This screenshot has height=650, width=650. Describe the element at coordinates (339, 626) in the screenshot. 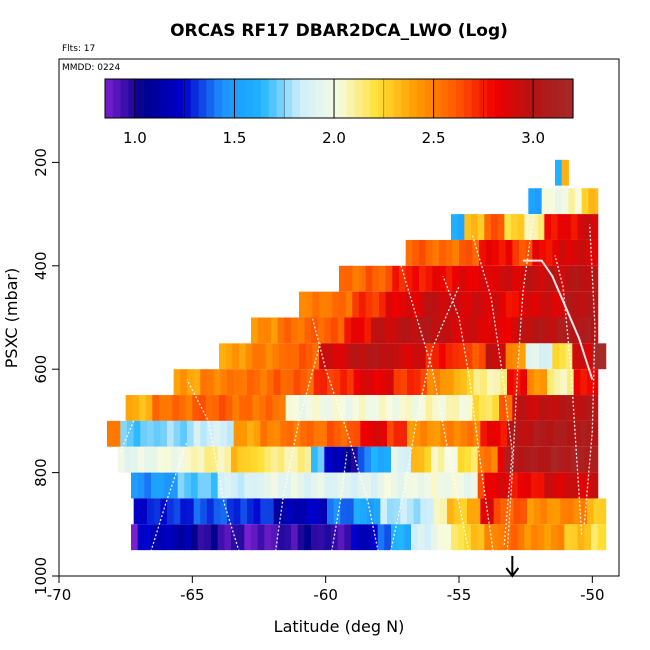

I see `x-axis-label: Latitude (deg N)` at that location.